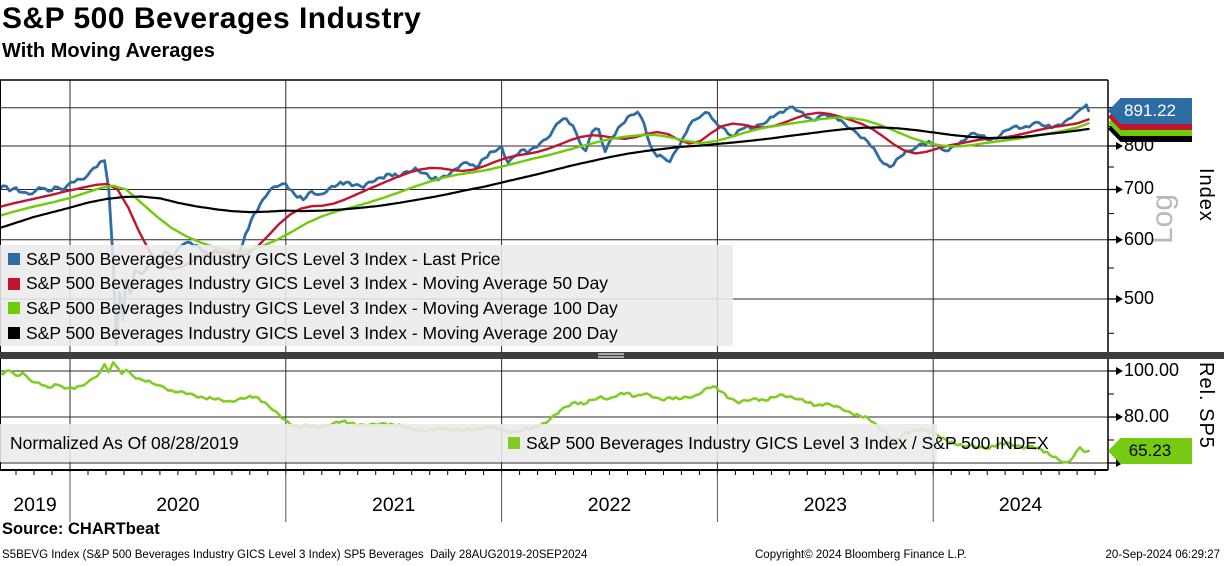  I want to click on x-axis-year-label: 2024, so click(1020, 505).